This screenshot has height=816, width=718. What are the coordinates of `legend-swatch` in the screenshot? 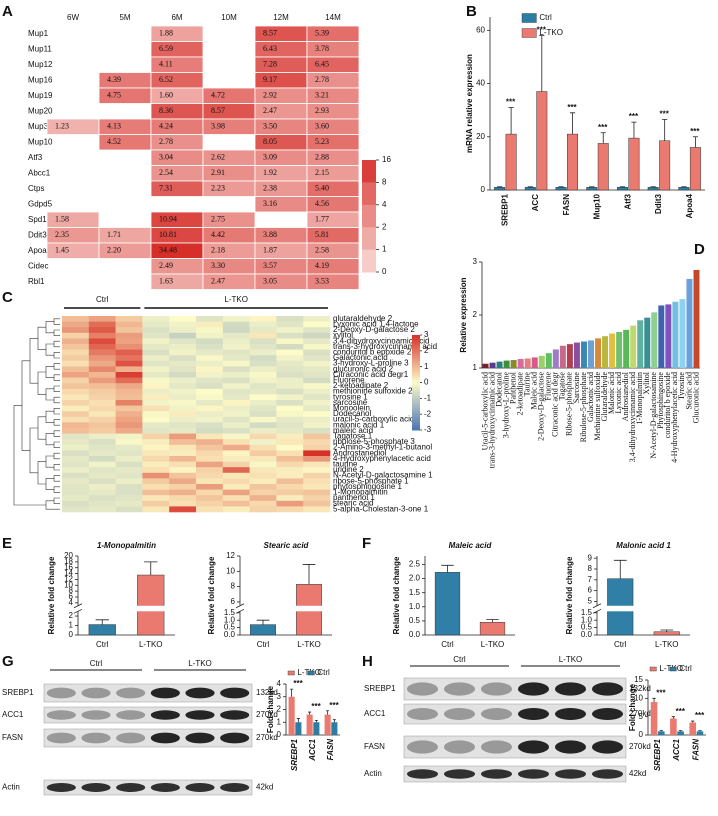 It's located at (529, 33).